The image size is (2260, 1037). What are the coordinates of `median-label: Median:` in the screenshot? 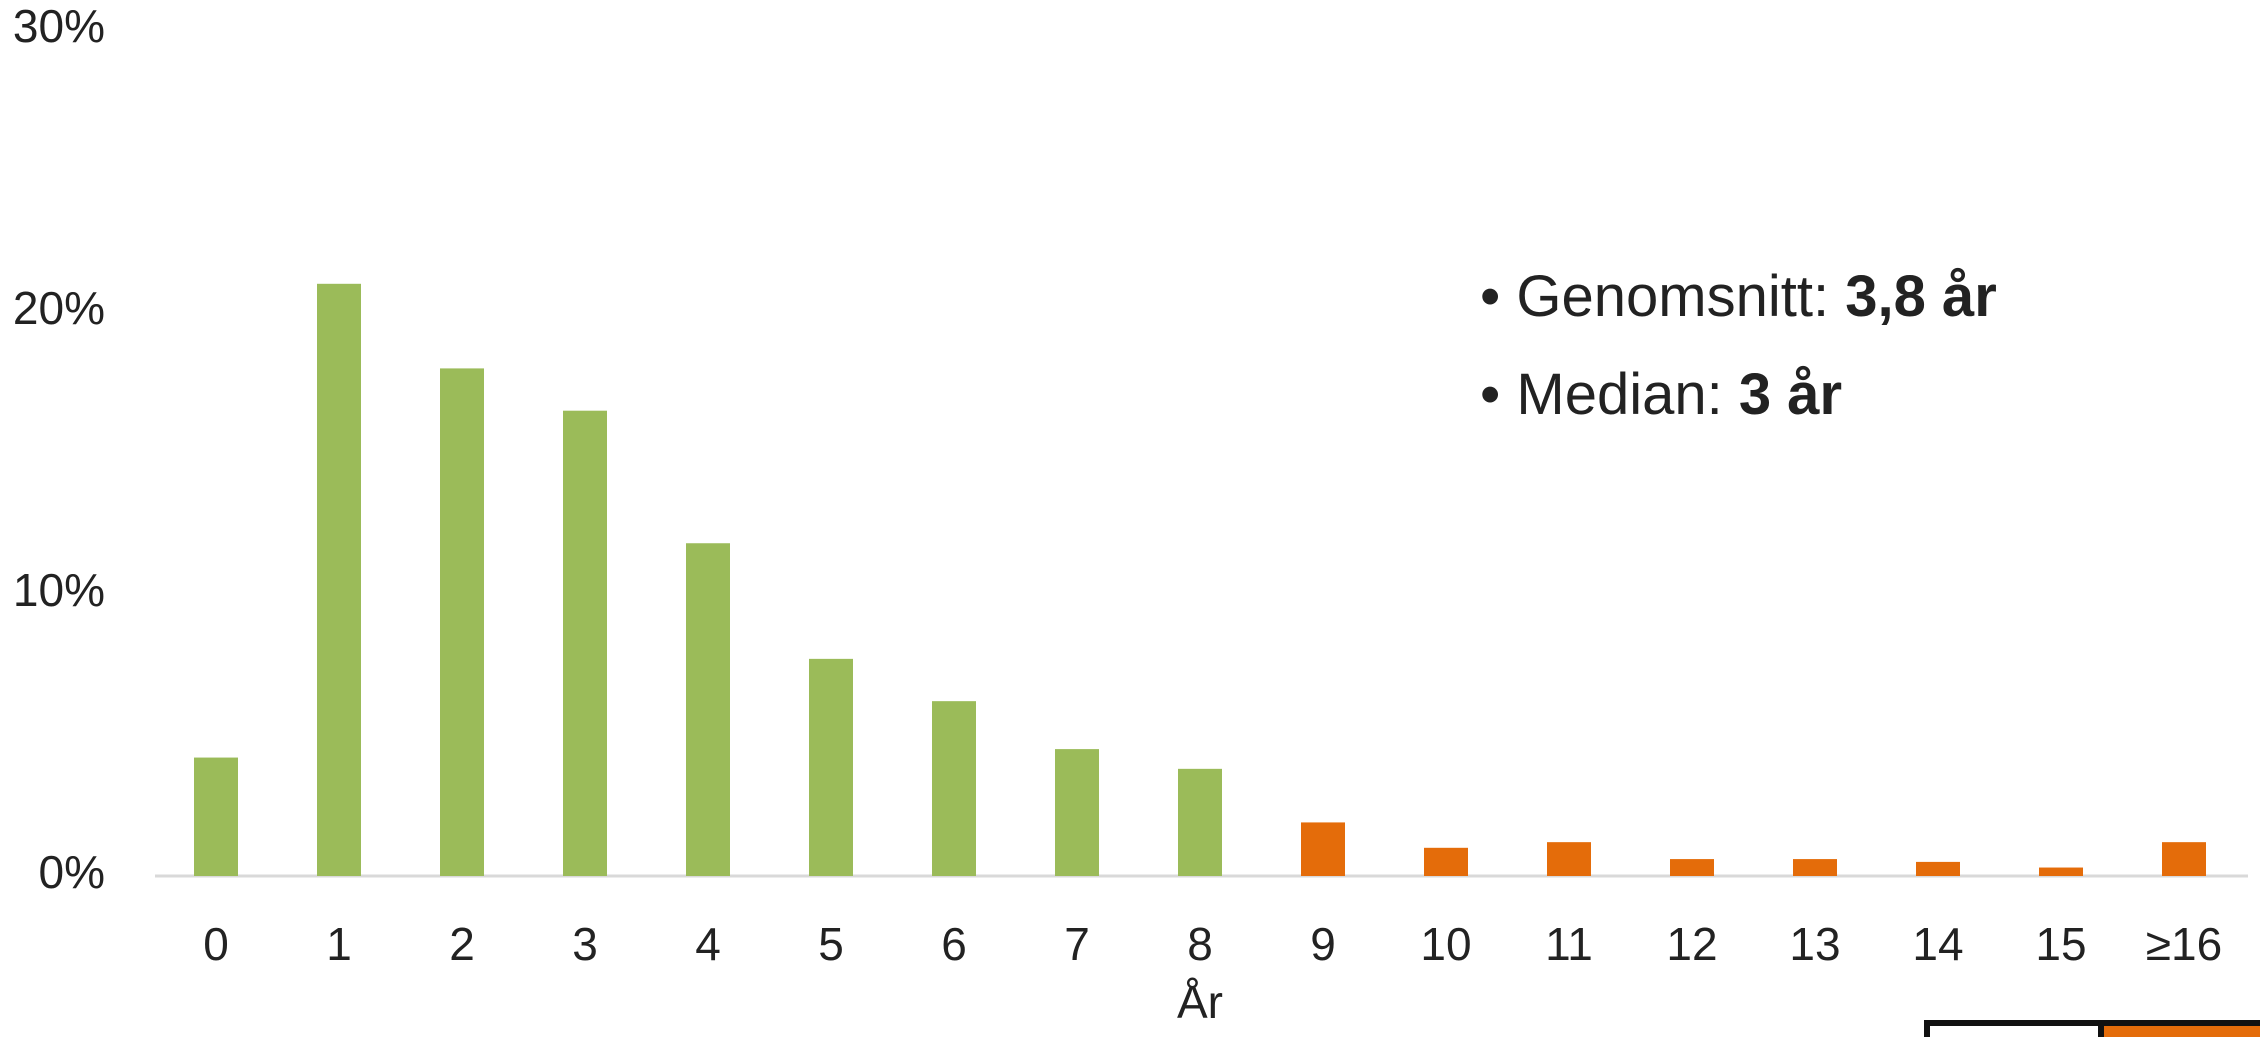 It's located at (1627, 394).